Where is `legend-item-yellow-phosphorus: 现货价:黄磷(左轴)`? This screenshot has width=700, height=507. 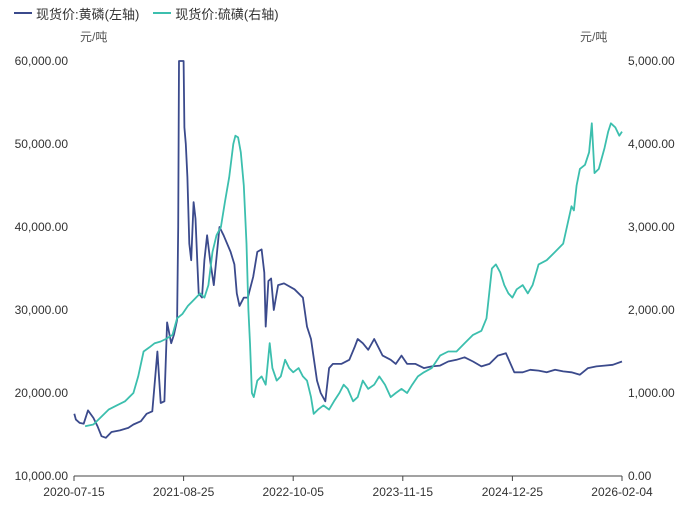
legend-item-yellow-phosphorus: 现货价:黄磷(左轴) is located at coordinates (76, 13).